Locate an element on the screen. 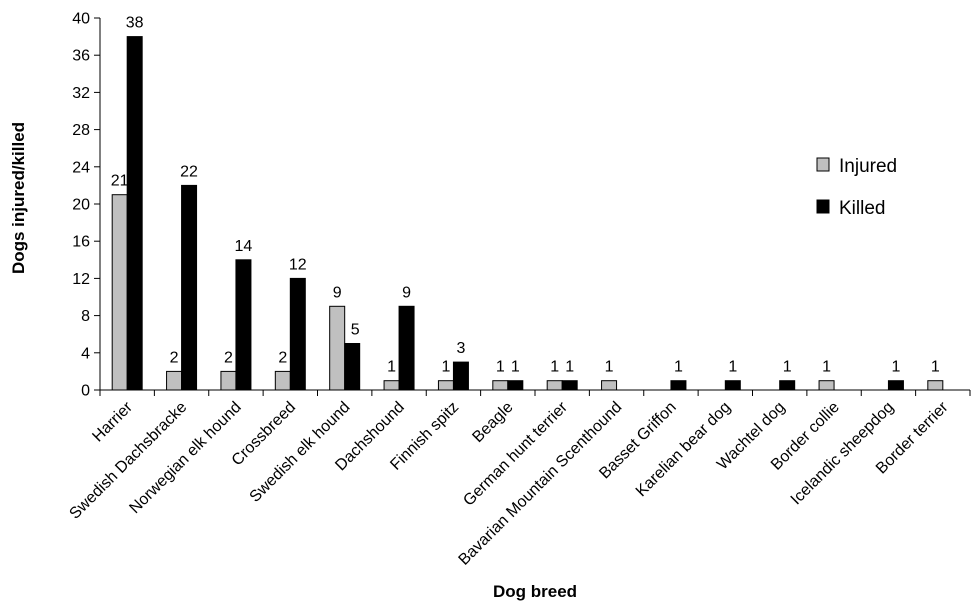 The image size is (979, 605). data-label-killed: 12 is located at coordinates (298, 264).